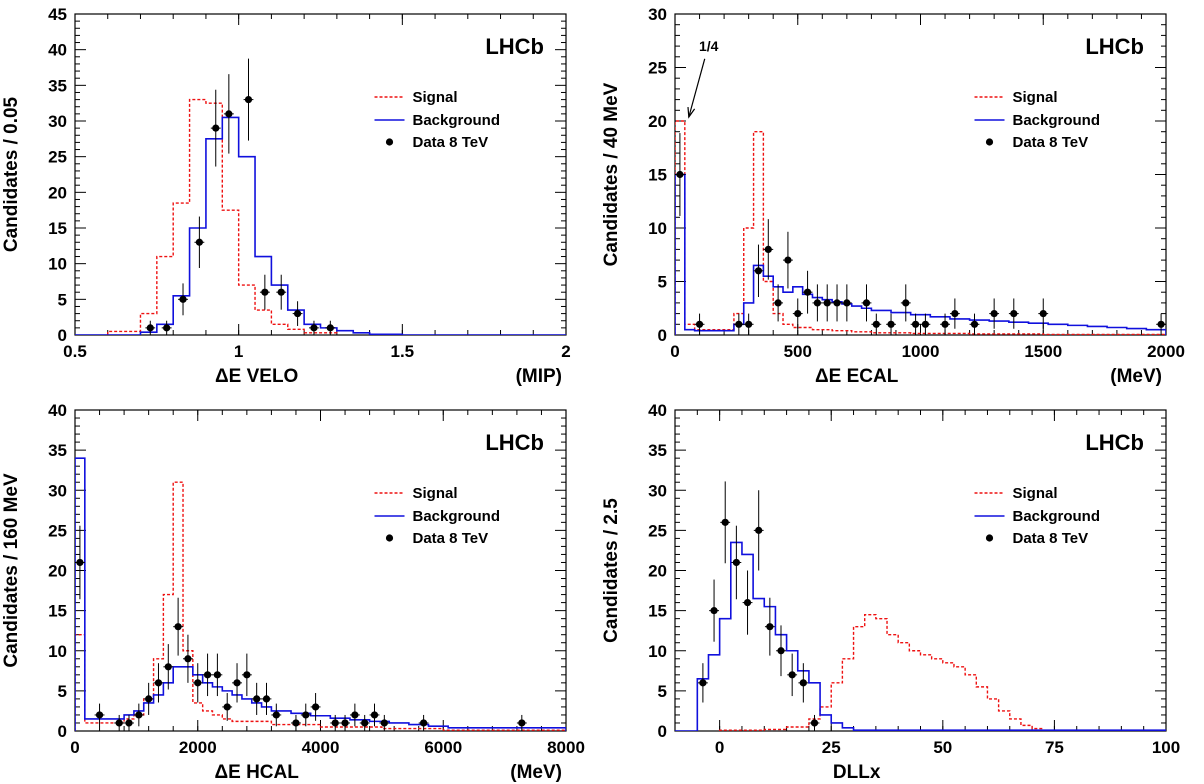 Image resolution: width=1204 pixels, height=784 pixels. Describe the element at coordinates (238, 351) in the screenshot. I see `x-tick-label: 1` at that location.